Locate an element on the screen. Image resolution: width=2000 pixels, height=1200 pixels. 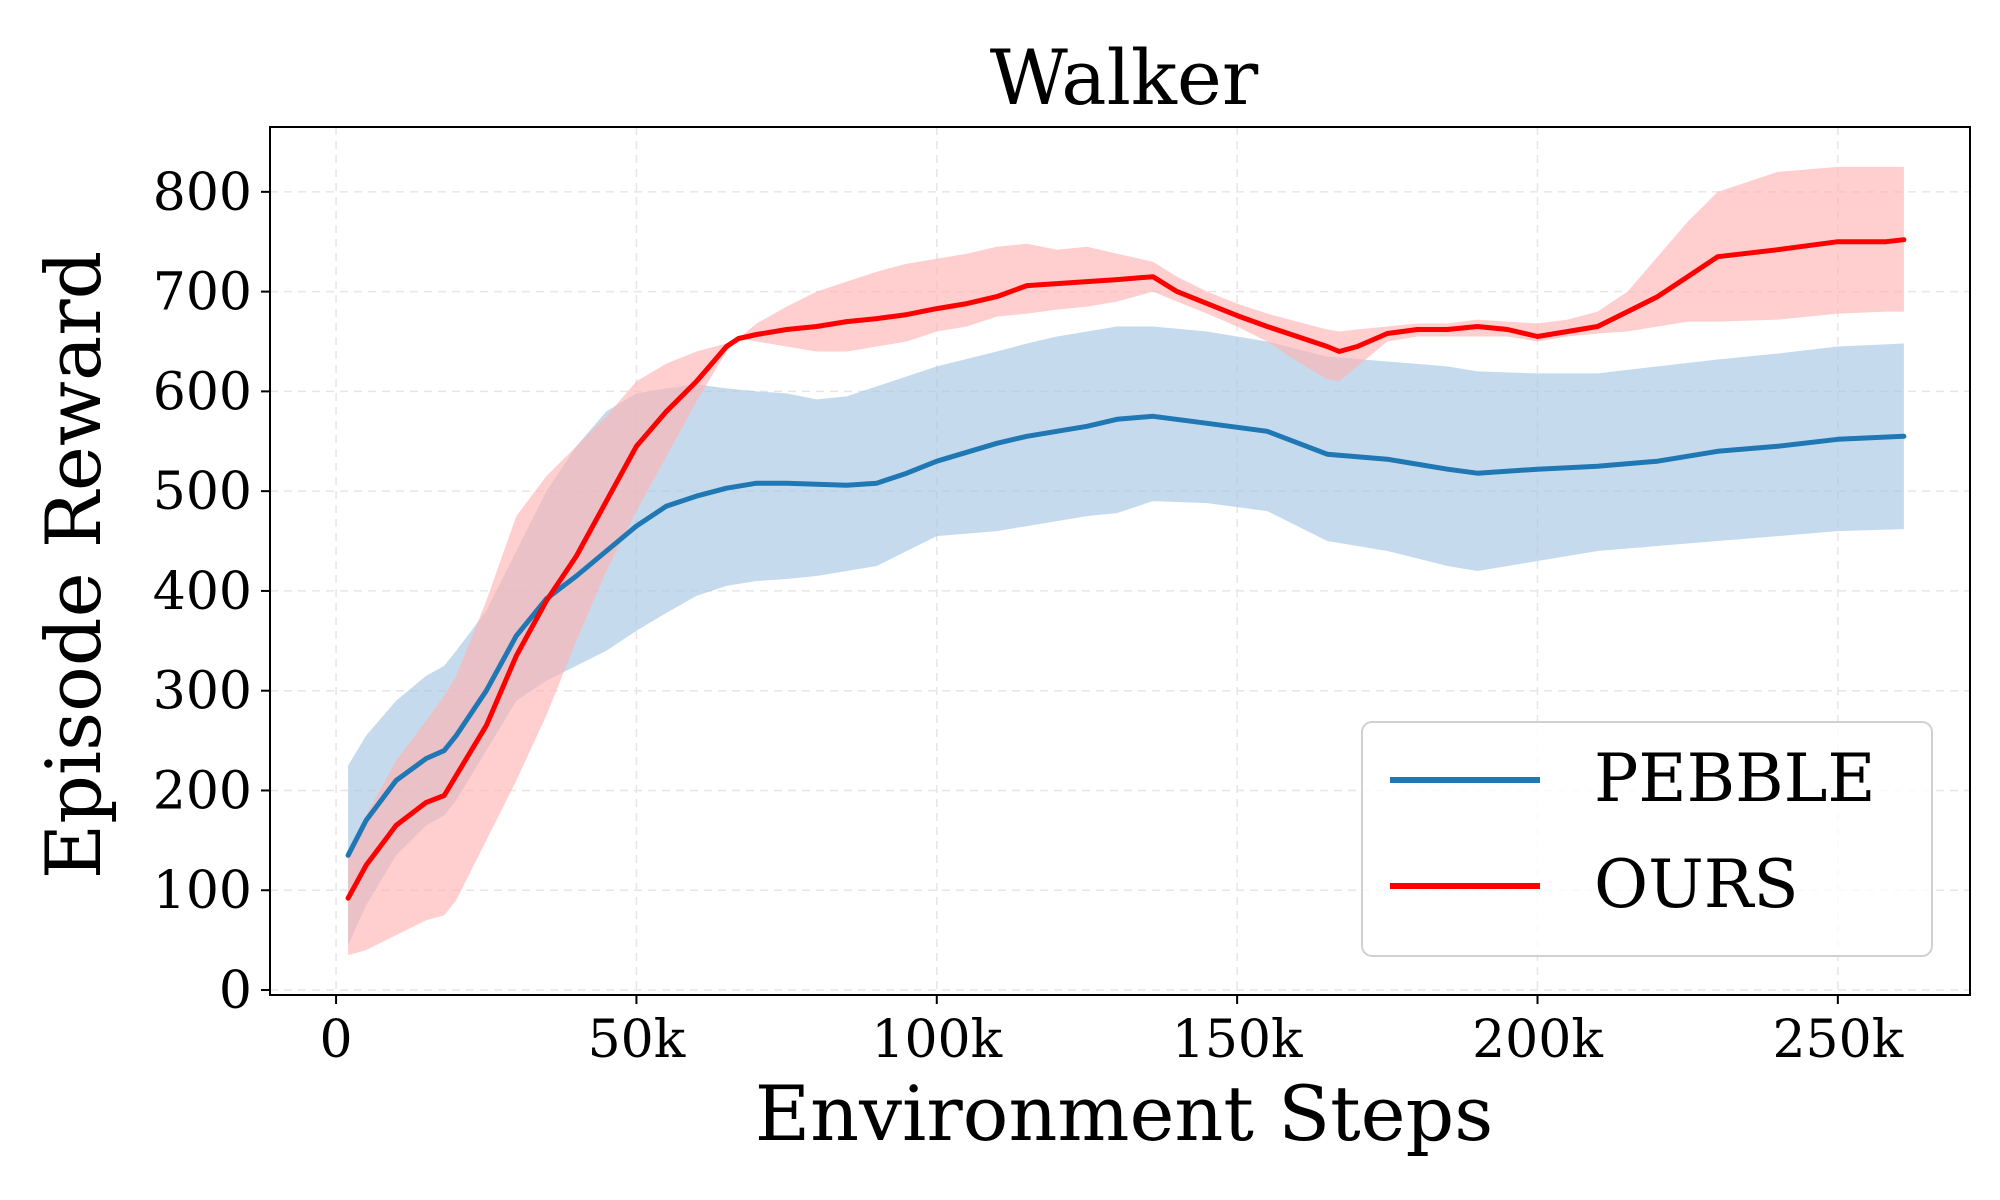
x-tick-label: 200k is located at coordinates (1537, 1040).